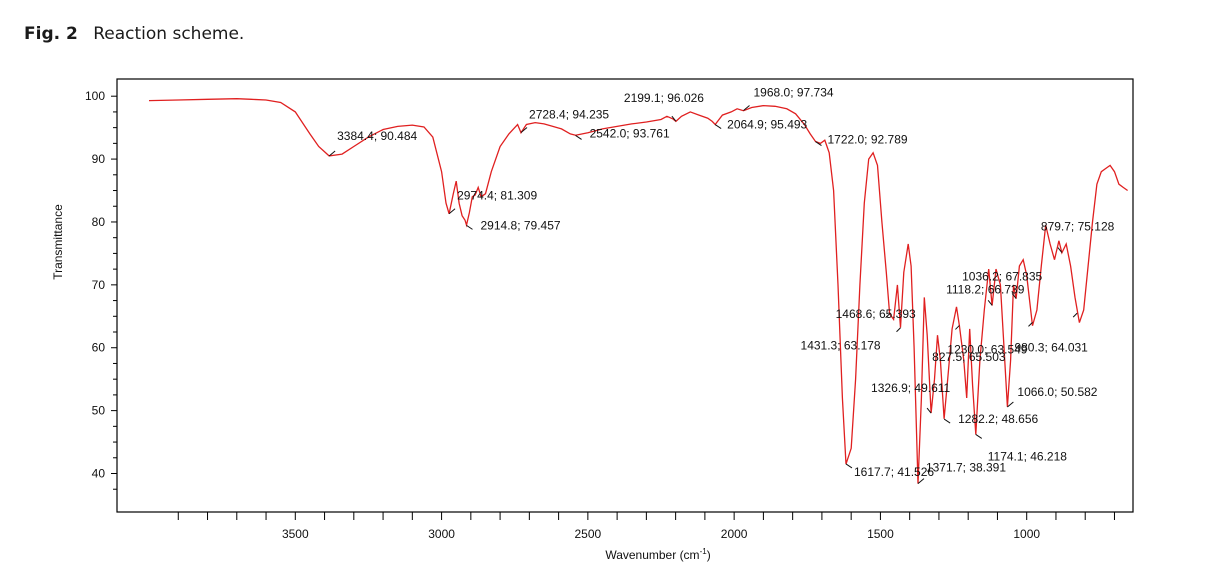  What do you see at coordinates (1002, 276) in the screenshot?
I see `peak-annotation-label: 1036.2; 67.835` at bounding box center [1002, 276].